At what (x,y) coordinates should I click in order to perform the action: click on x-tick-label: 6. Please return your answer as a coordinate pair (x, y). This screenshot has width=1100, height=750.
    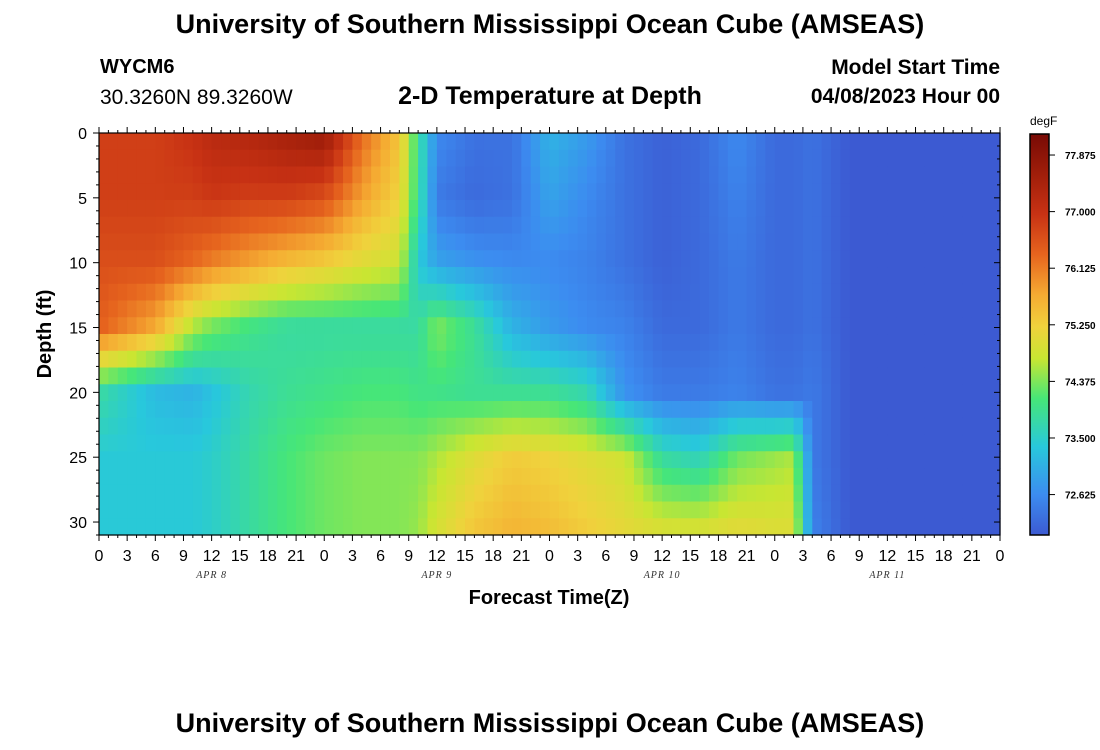
    Looking at the image, I should click on (155, 556).